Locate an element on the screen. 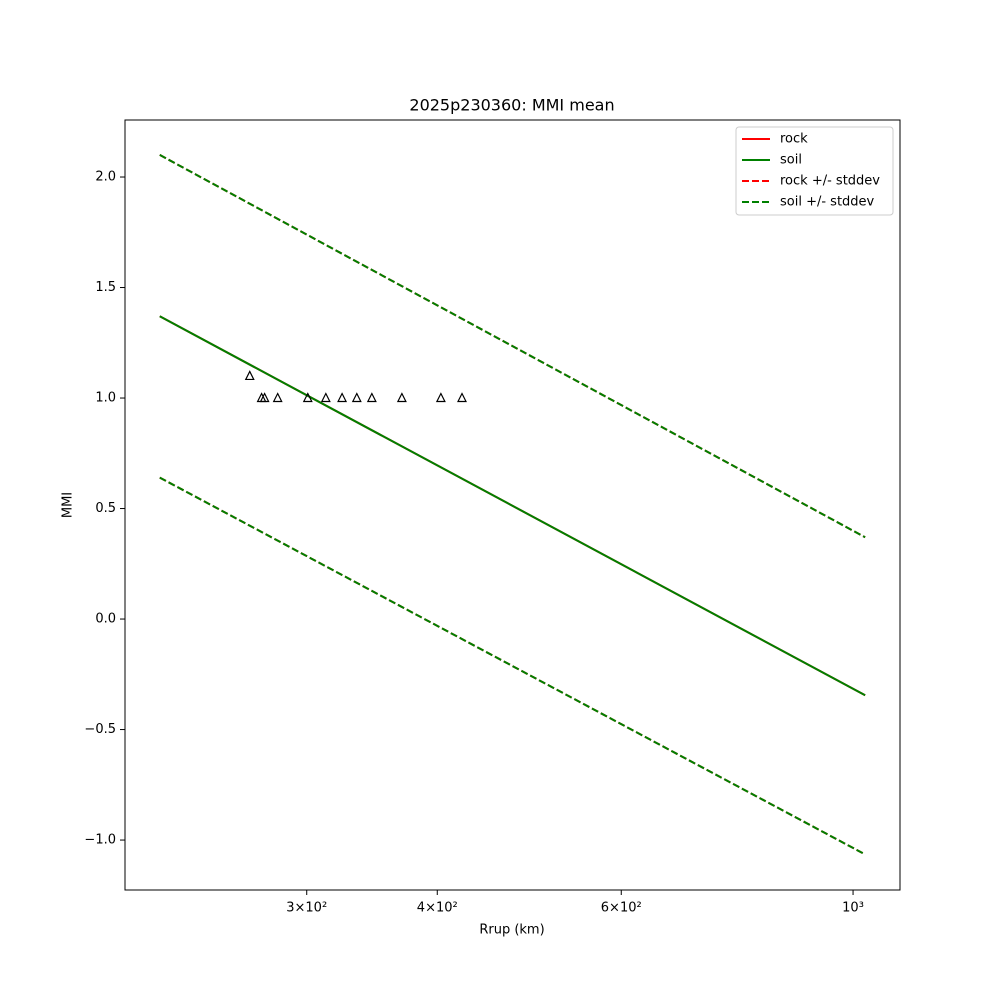 The image size is (1000, 1004). y-axis-label: MMI is located at coordinates (68, 505).